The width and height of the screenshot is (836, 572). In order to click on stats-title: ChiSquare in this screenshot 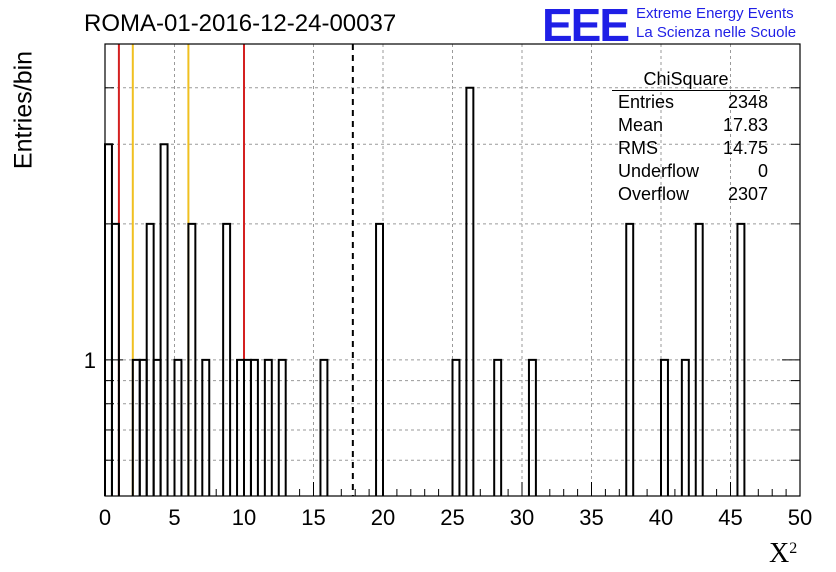, I will do `click(686, 79)`.